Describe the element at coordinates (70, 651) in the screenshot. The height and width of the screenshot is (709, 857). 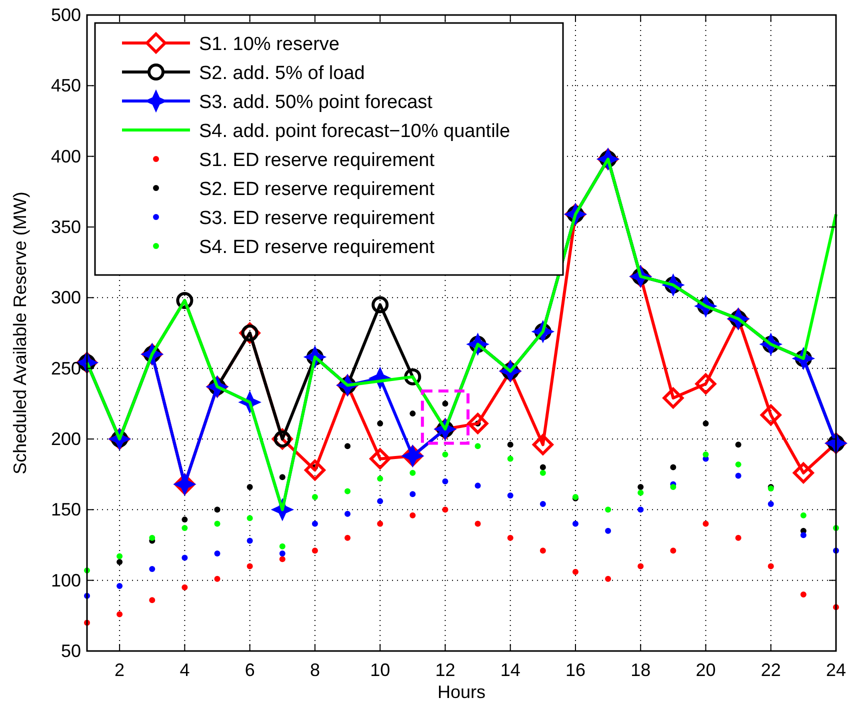
I see `y-tick-label: 50` at that location.